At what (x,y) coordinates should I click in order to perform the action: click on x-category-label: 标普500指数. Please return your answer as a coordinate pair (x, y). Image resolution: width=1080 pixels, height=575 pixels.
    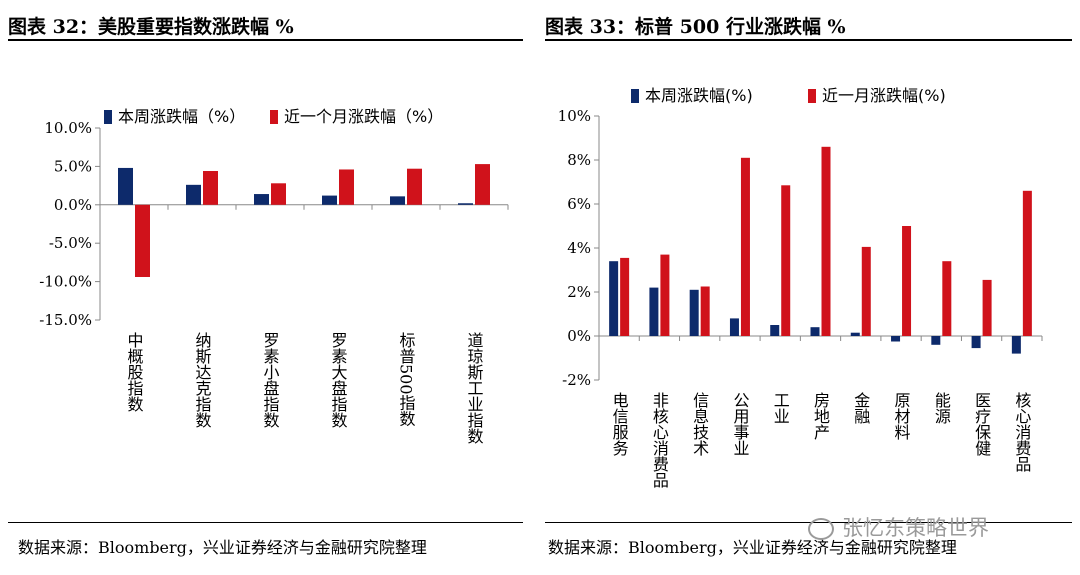
    Looking at the image, I should click on (406, 379).